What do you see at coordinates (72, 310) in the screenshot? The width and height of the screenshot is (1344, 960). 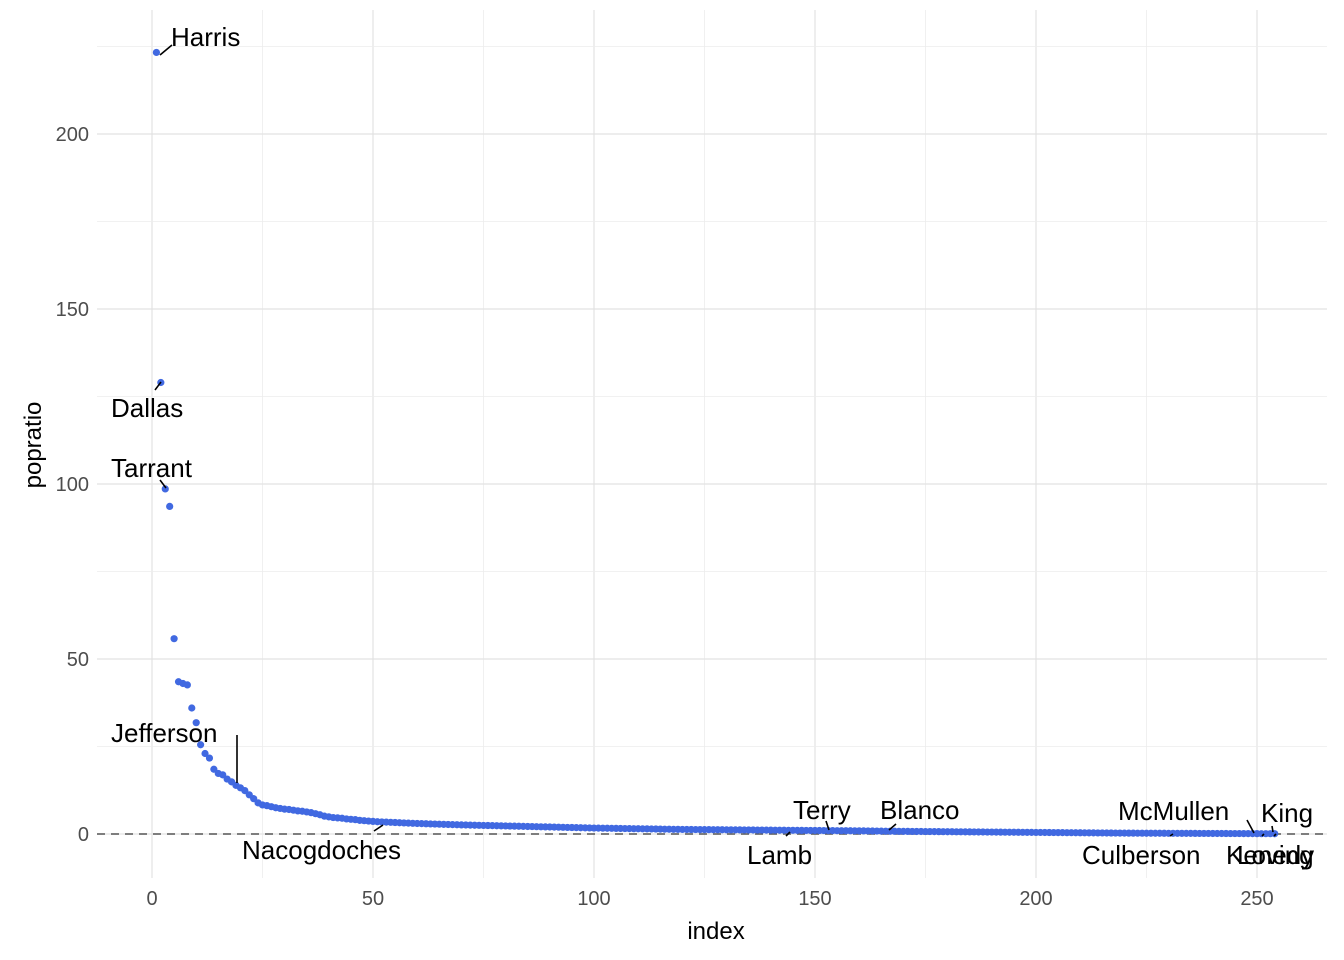 I see `y-tick-label: 150` at bounding box center [72, 310].